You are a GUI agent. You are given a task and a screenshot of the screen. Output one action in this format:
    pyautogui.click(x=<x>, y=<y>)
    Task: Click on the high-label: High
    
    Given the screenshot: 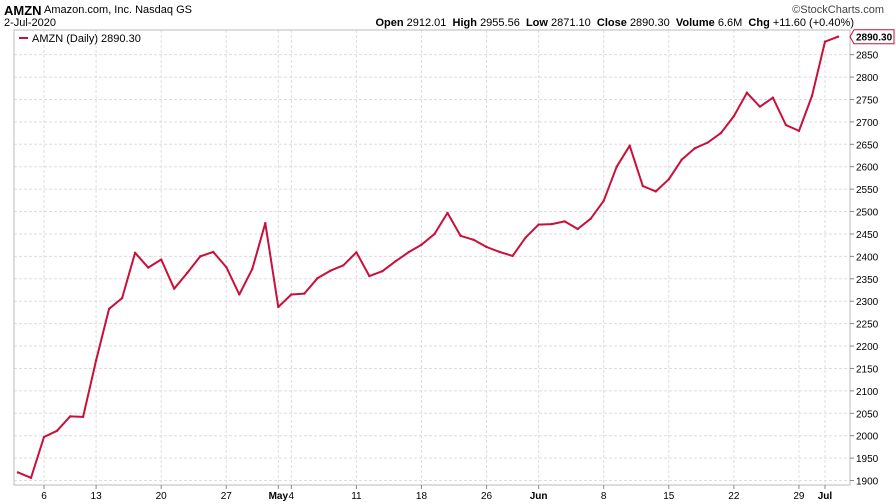 What is the action you would take?
    pyautogui.click(x=464, y=23)
    